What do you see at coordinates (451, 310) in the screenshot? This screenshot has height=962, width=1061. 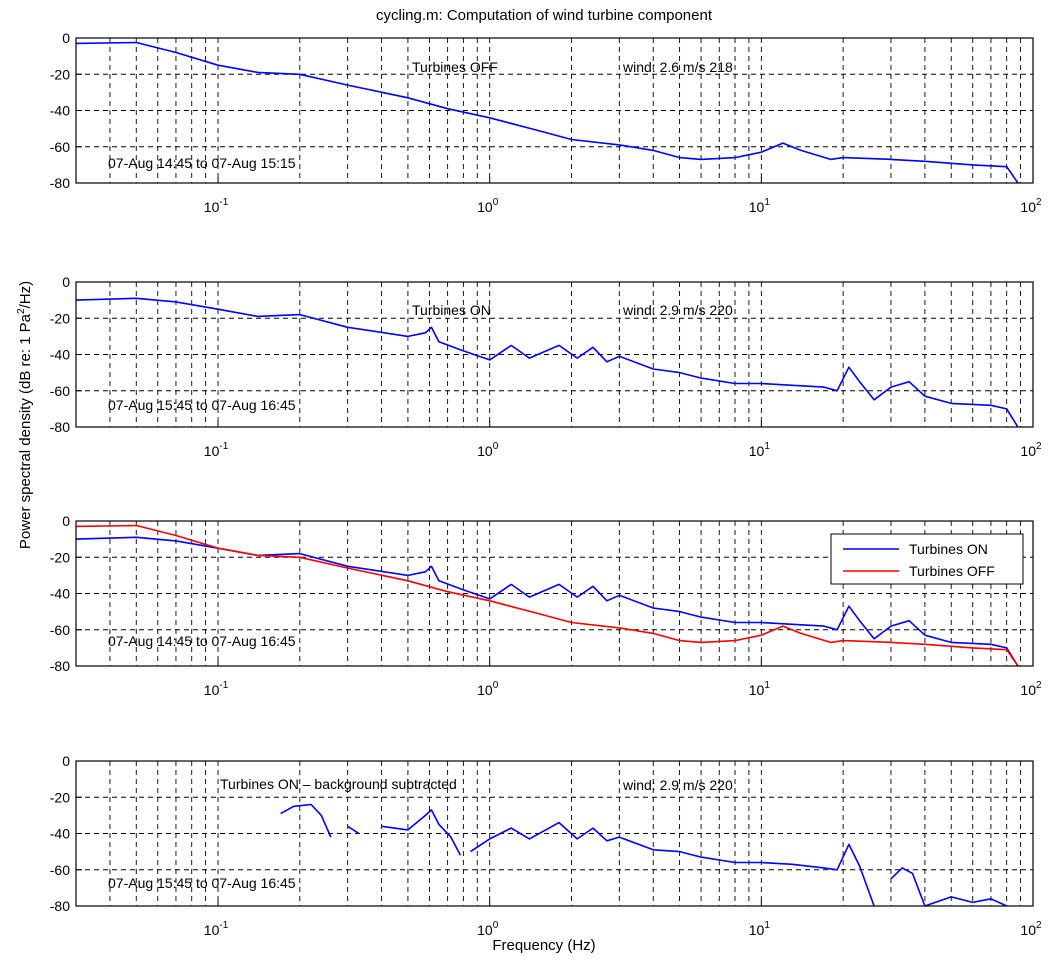 I see `annotation: Turbines ON` at bounding box center [451, 310].